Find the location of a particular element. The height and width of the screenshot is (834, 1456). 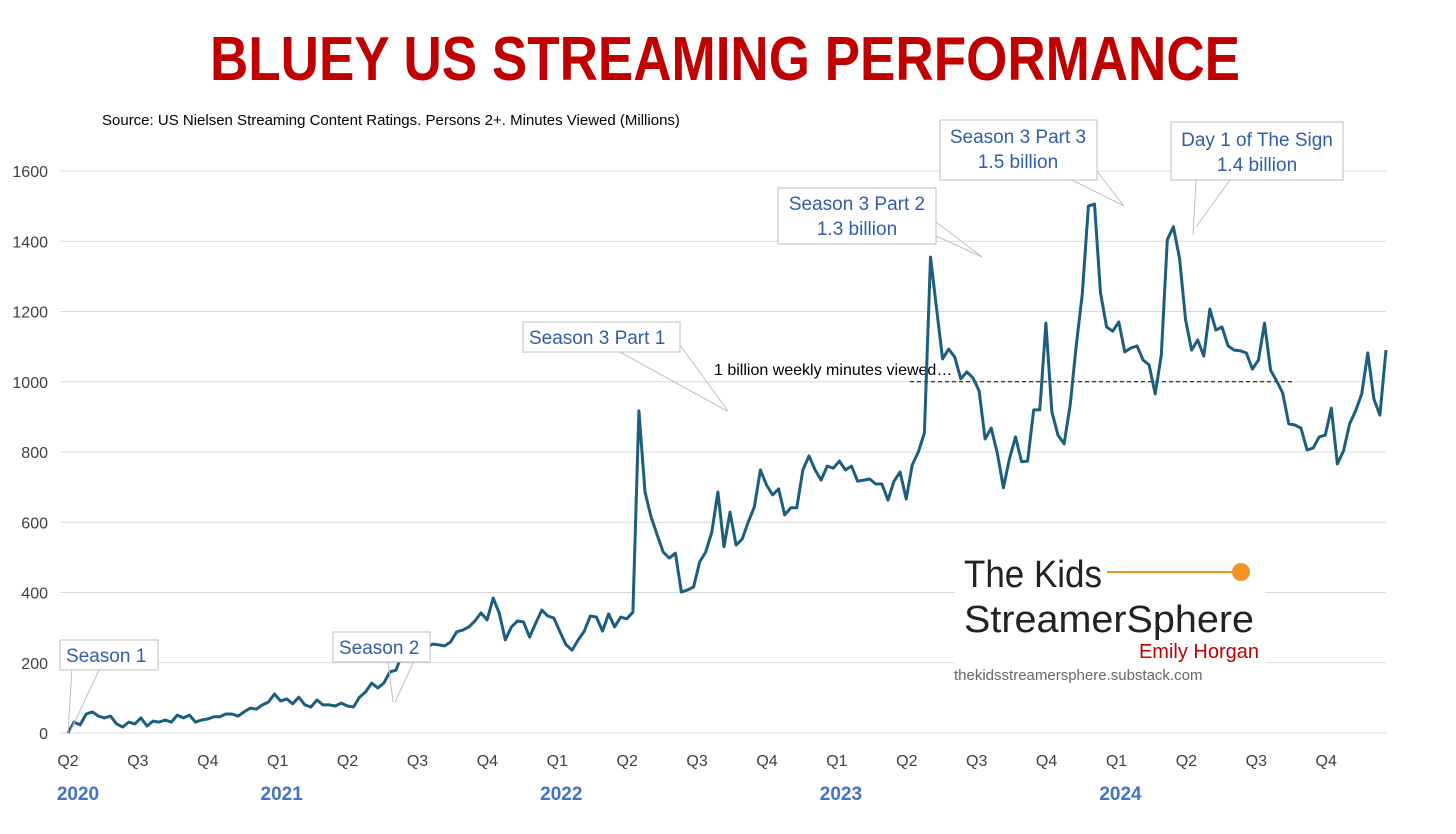

y-tick-label: 1000 is located at coordinates (30, 383).